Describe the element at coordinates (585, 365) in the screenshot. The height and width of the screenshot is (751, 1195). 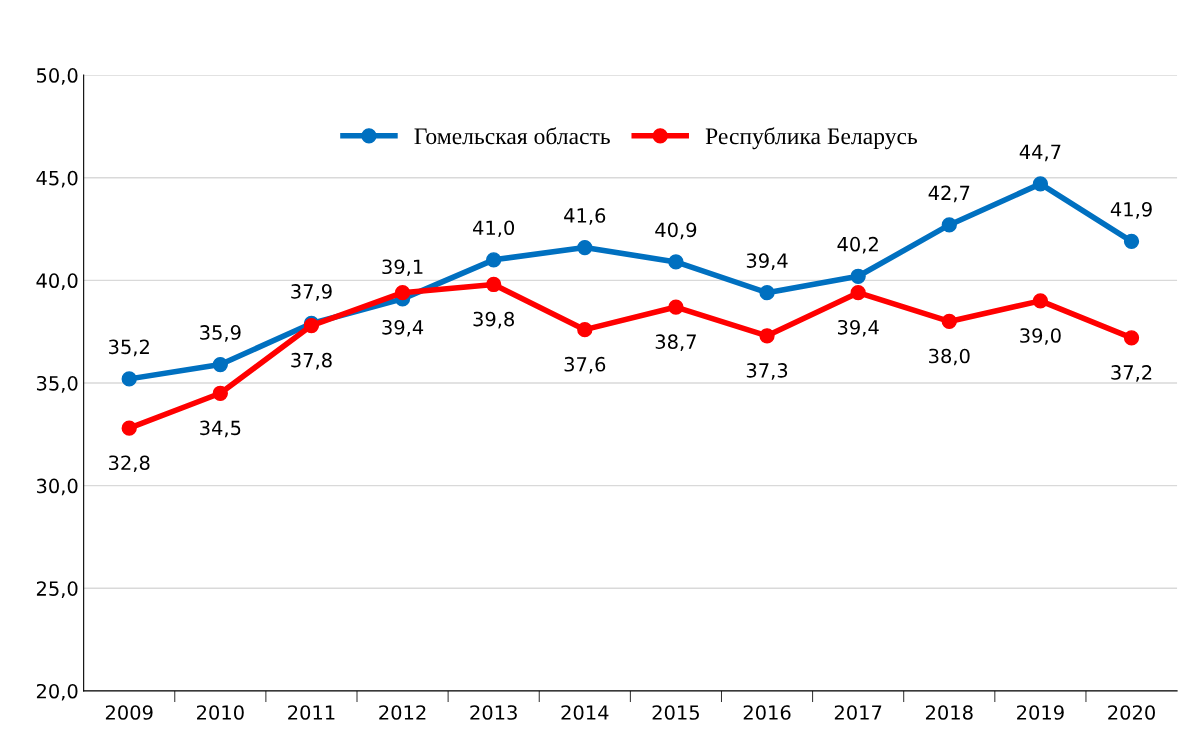
I see `data-label: 37,6` at that location.